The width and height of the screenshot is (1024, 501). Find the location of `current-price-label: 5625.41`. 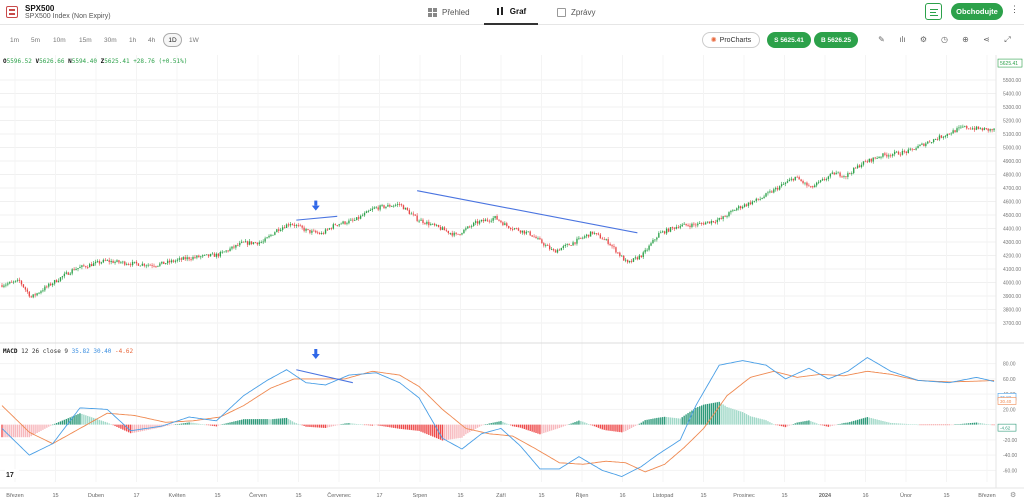

current-price-label: 5625.41 is located at coordinates (1009, 64).